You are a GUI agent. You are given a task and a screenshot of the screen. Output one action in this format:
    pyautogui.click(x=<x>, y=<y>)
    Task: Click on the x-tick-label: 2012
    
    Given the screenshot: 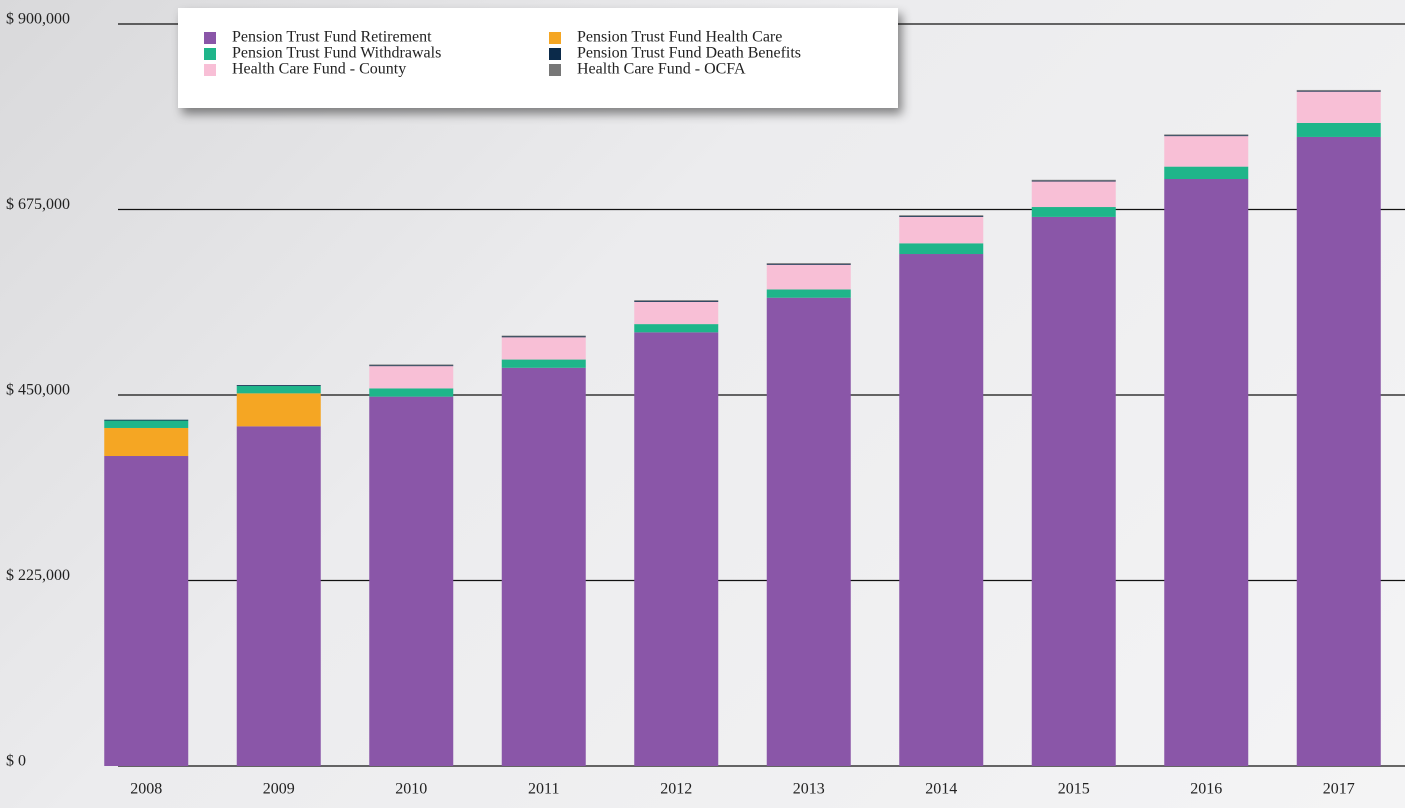 What is the action you would take?
    pyautogui.click(x=676, y=789)
    